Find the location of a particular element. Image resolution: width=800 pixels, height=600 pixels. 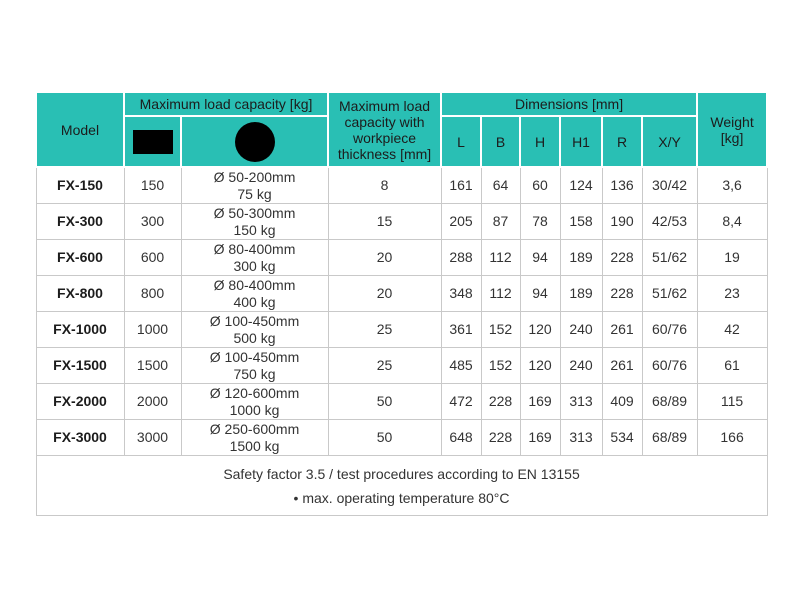

header-dim-b: B is located at coordinates (501, 141).